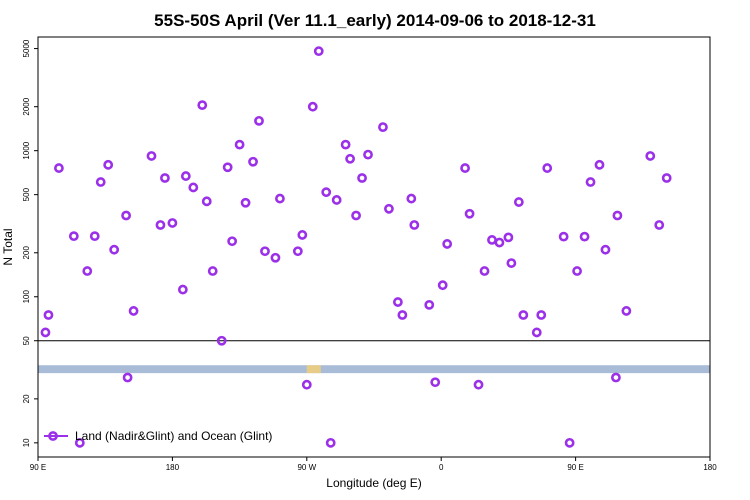 The width and height of the screenshot is (750, 500). What do you see at coordinates (306, 467) in the screenshot?
I see `x-tick-label: 90 W` at bounding box center [306, 467].